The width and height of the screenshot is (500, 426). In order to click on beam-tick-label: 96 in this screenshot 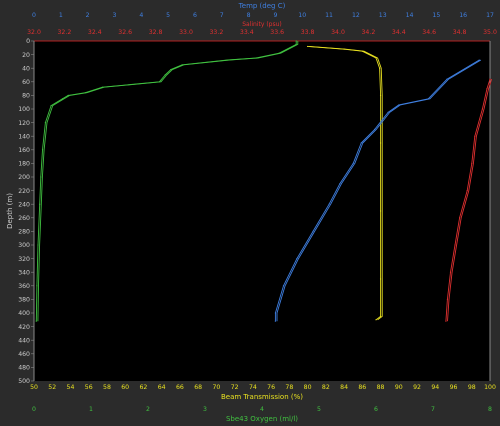, I will do `click(454, 387)`.